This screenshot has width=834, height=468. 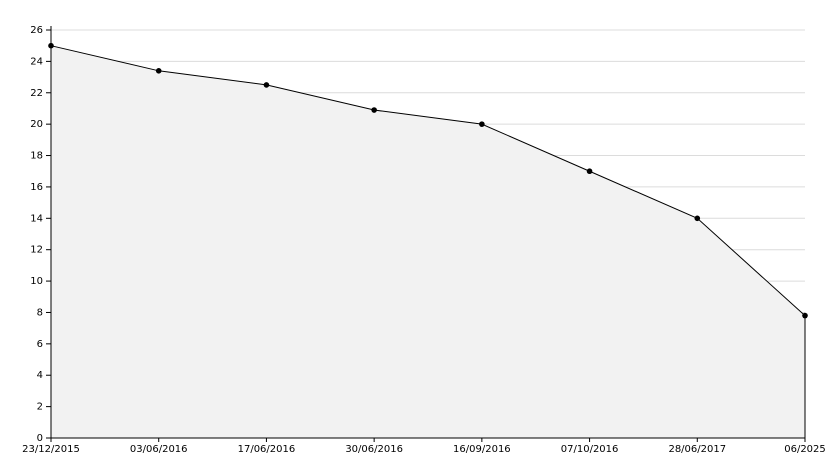 What do you see at coordinates (159, 449) in the screenshot?
I see `x-tick-label: 03/06/2016` at bounding box center [159, 449].